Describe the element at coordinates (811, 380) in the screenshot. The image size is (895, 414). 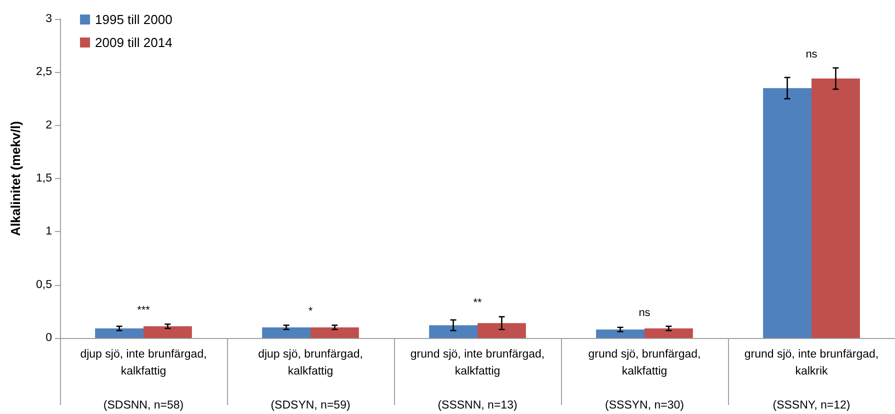
I see `category-label: grund sjö, inte brunfärgad, kalkrik (SSSNY, n=12)` at that location.